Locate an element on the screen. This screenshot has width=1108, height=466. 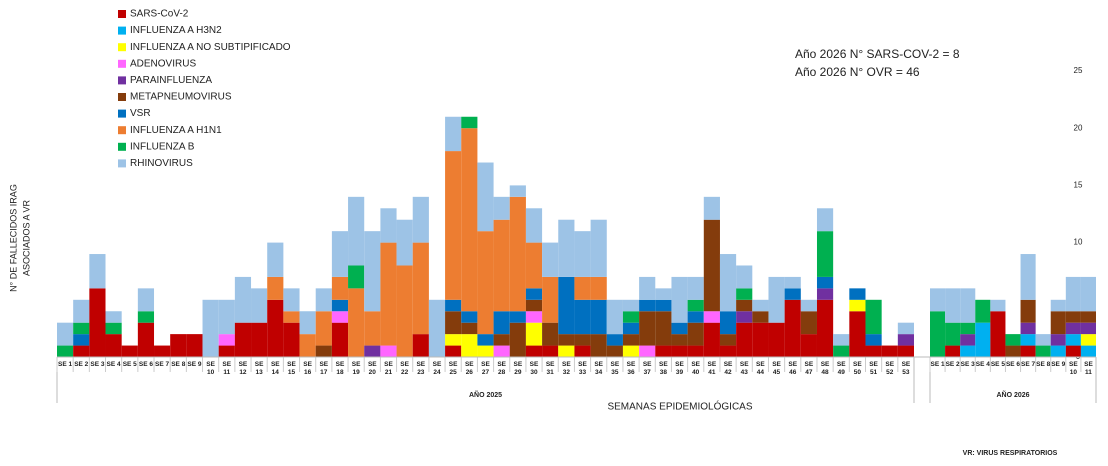
x-tick-label: SE 7 is located at coordinates (162, 364).